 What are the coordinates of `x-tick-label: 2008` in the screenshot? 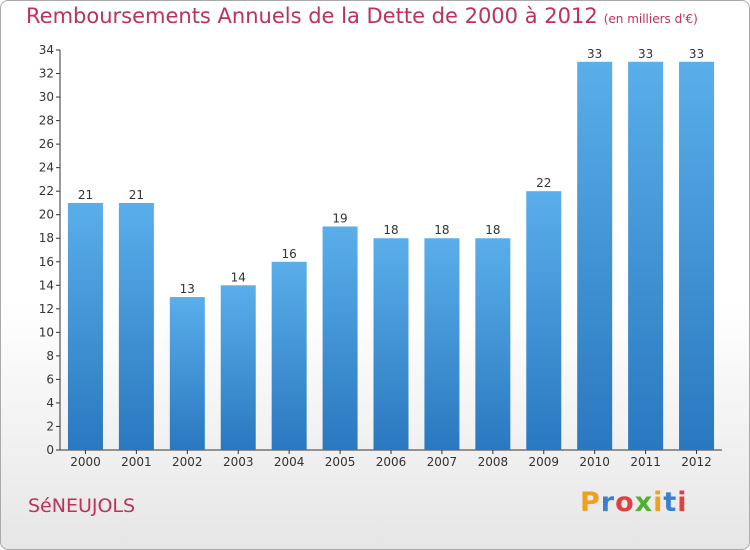 It's located at (493, 462).